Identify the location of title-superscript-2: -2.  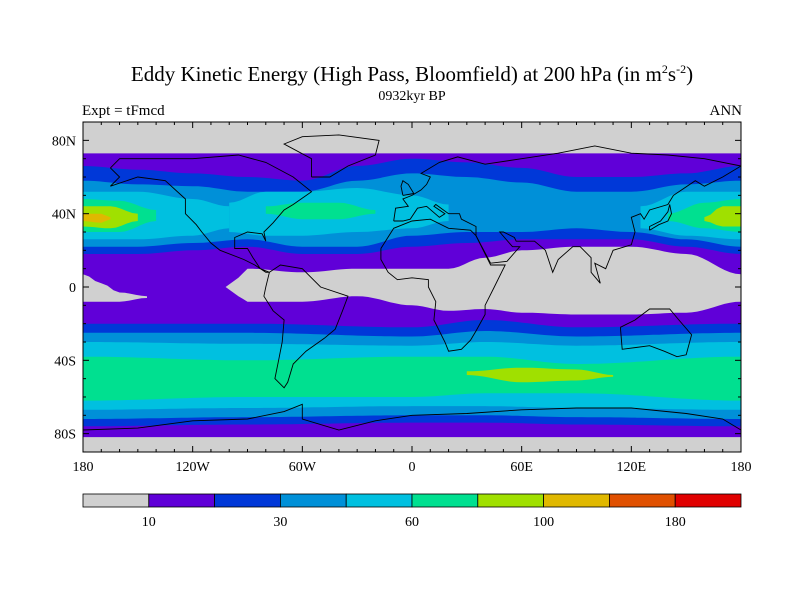
(681, 69).